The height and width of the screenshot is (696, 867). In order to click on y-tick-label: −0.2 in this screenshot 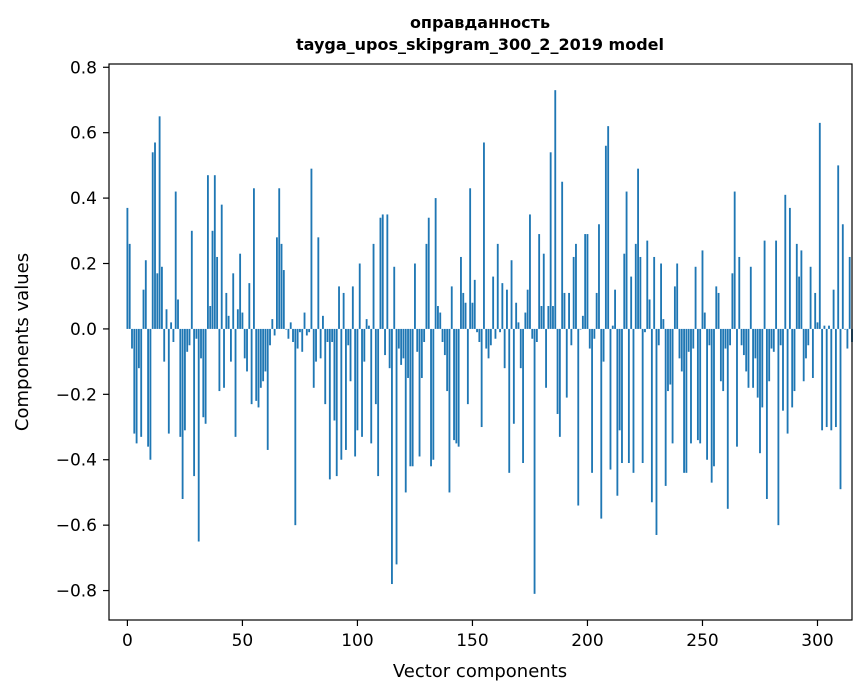, I will do `click(76, 395)`.